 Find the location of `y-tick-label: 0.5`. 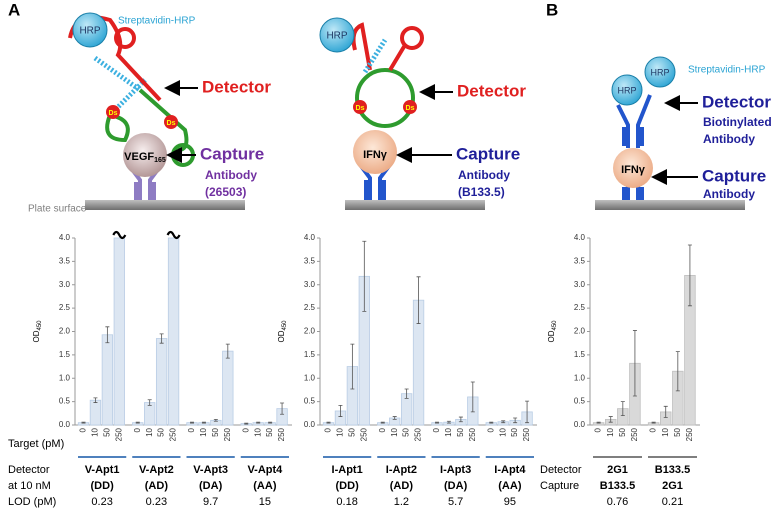

y-tick-label: 0.5 is located at coordinates (65, 401).